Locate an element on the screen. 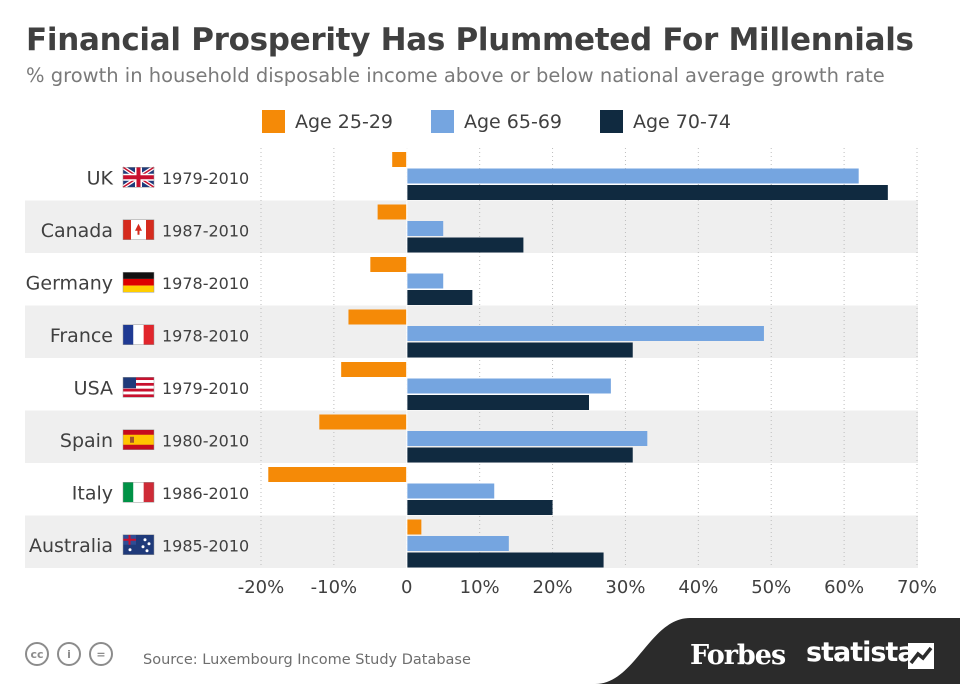 Image resolution: width=960 pixels, height=684 pixels. x-tick-label: 70% is located at coordinates (917, 587).